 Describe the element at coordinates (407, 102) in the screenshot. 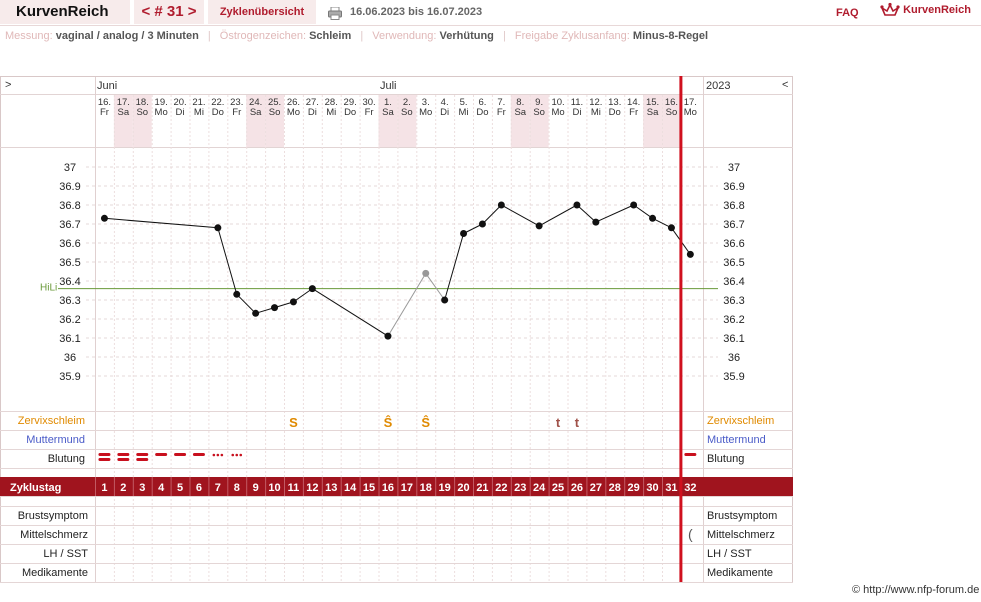

I see `date-label: 2.` at that location.